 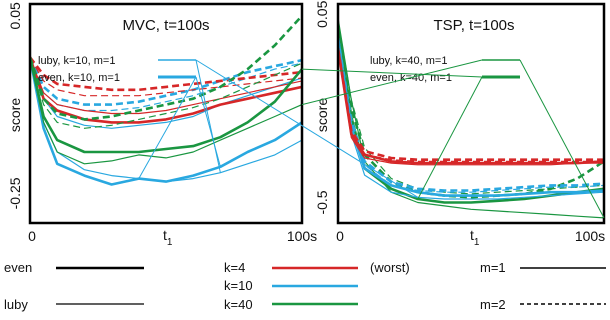 I want to click on tsp-ytick-label-0: 0.05, so click(x=322, y=13).